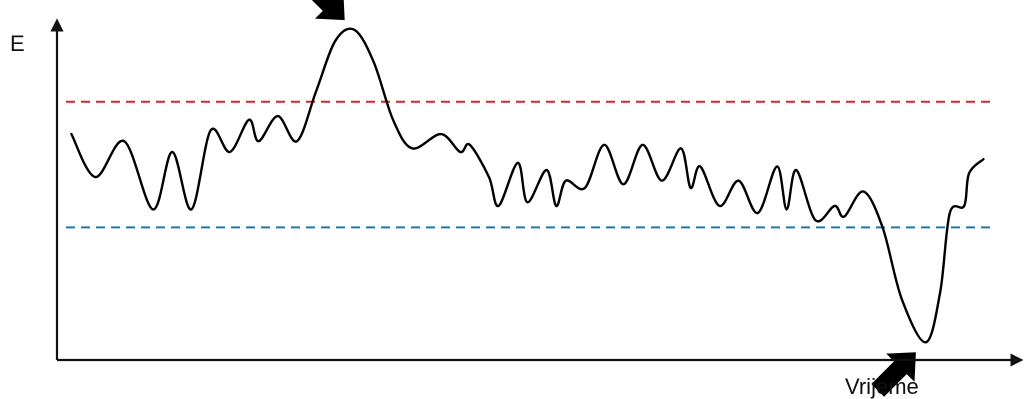 The image size is (1027, 399). I want to click on peak-arrow, so click(322, 10).